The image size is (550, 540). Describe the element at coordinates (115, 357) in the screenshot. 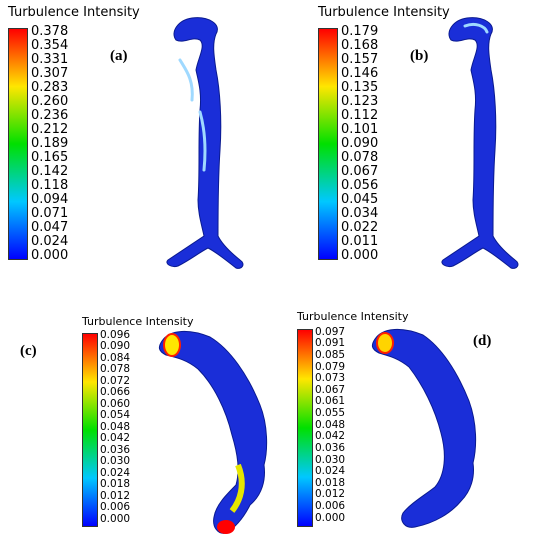

I see `colorbar-tick-label: 0.084` at that location.